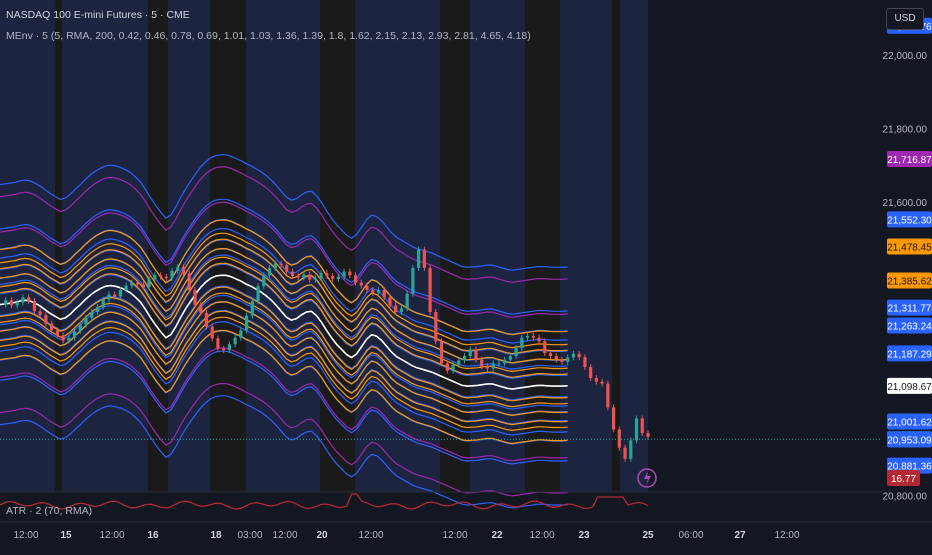  I want to click on currency-button: USD, so click(905, 19).